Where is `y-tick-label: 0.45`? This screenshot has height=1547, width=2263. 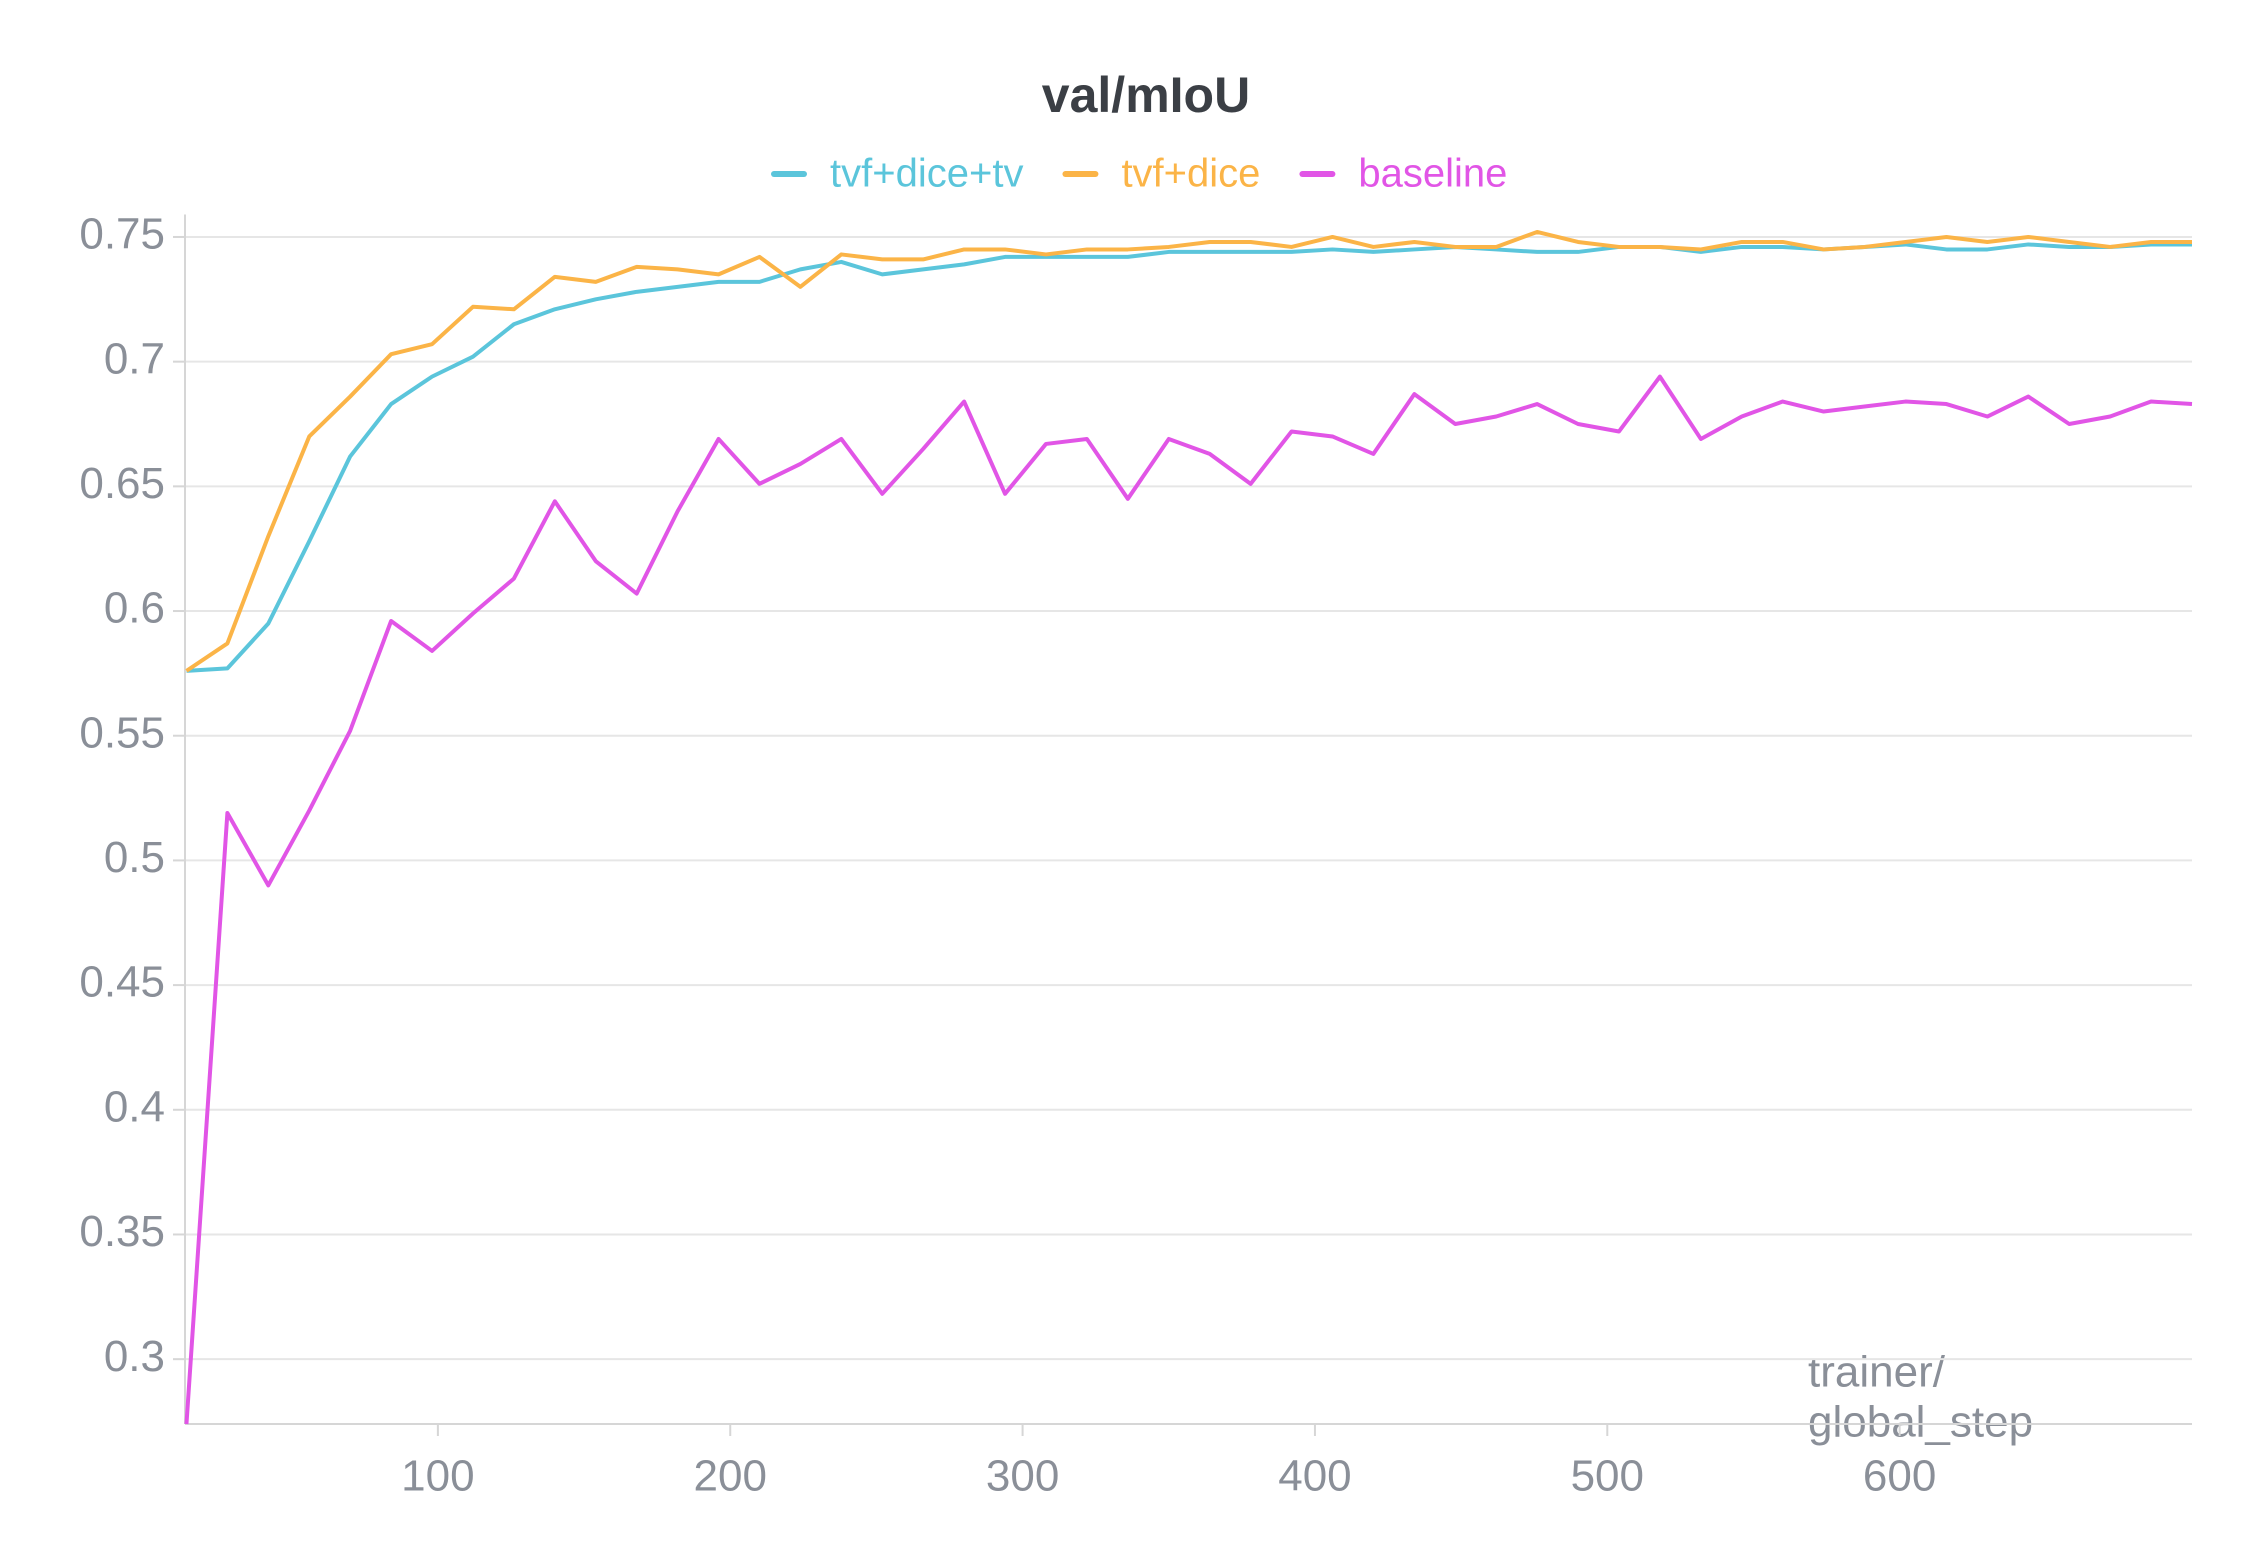 y-tick-label: 0.45 is located at coordinates (122, 982).